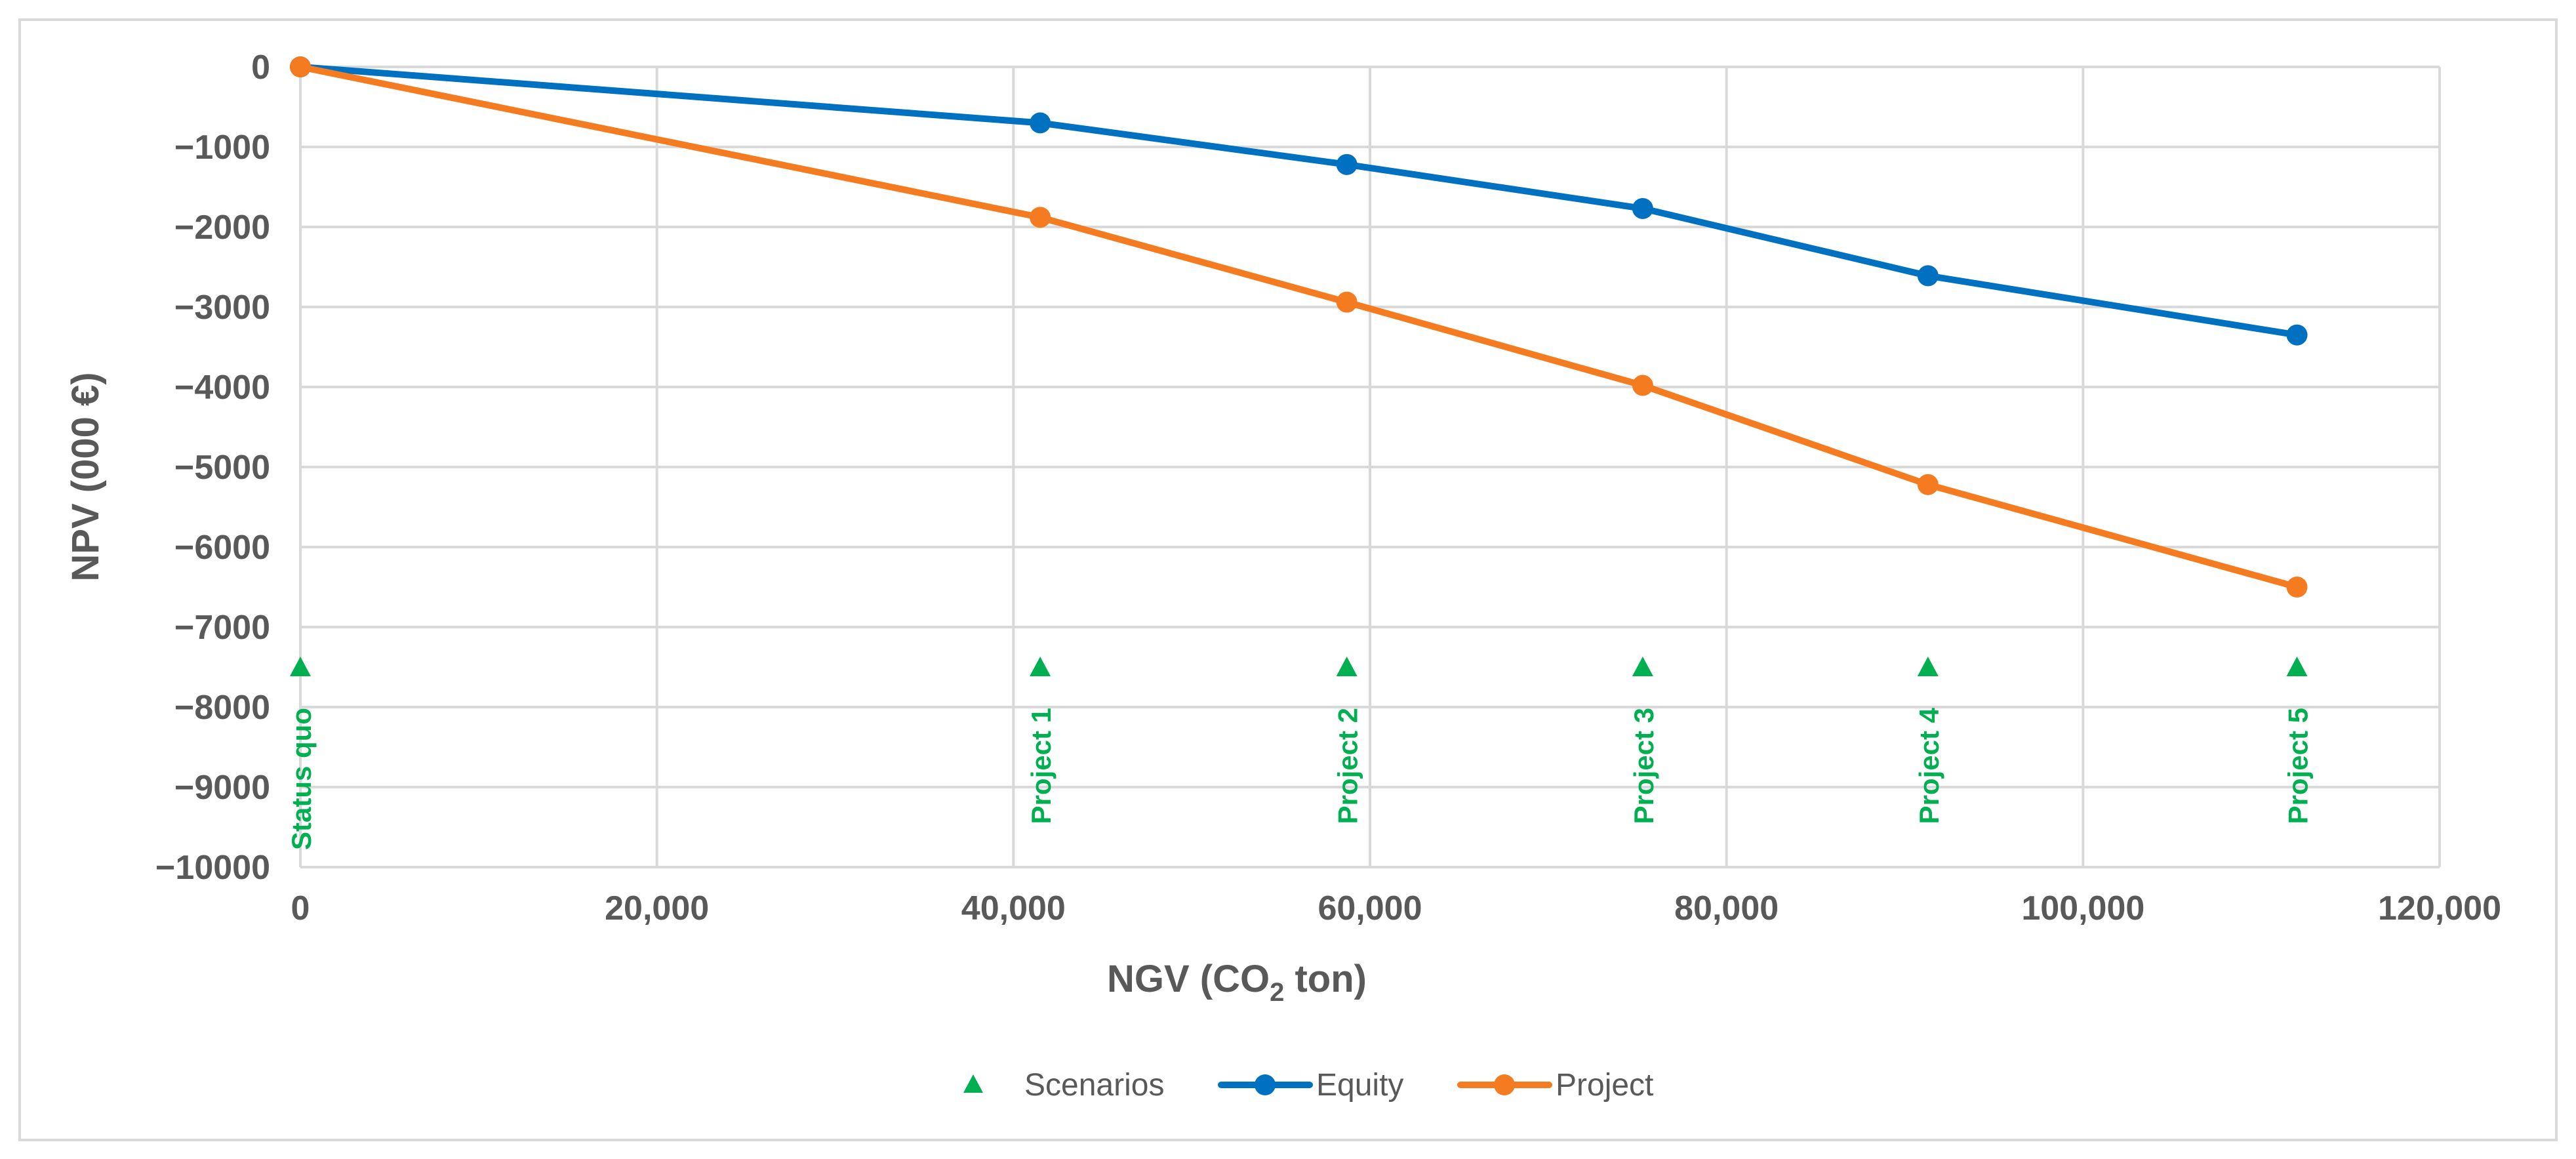  I want to click on x-axis-title-subscript: 2, so click(1277, 992).